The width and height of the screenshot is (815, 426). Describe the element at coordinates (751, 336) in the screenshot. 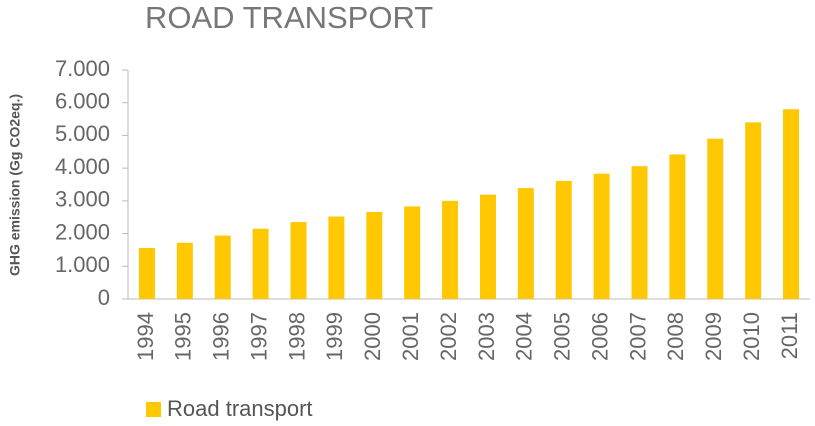

I see `x-tick-label: 2010` at that location.